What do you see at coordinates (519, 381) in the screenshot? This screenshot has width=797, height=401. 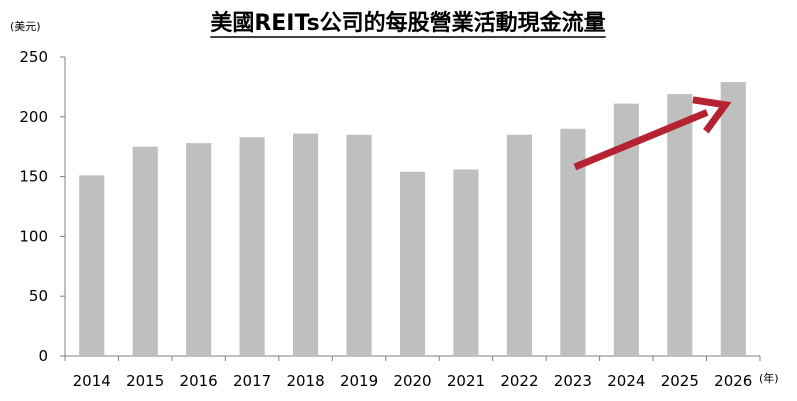 I see `x-tick-label: 2022` at bounding box center [519, 381].